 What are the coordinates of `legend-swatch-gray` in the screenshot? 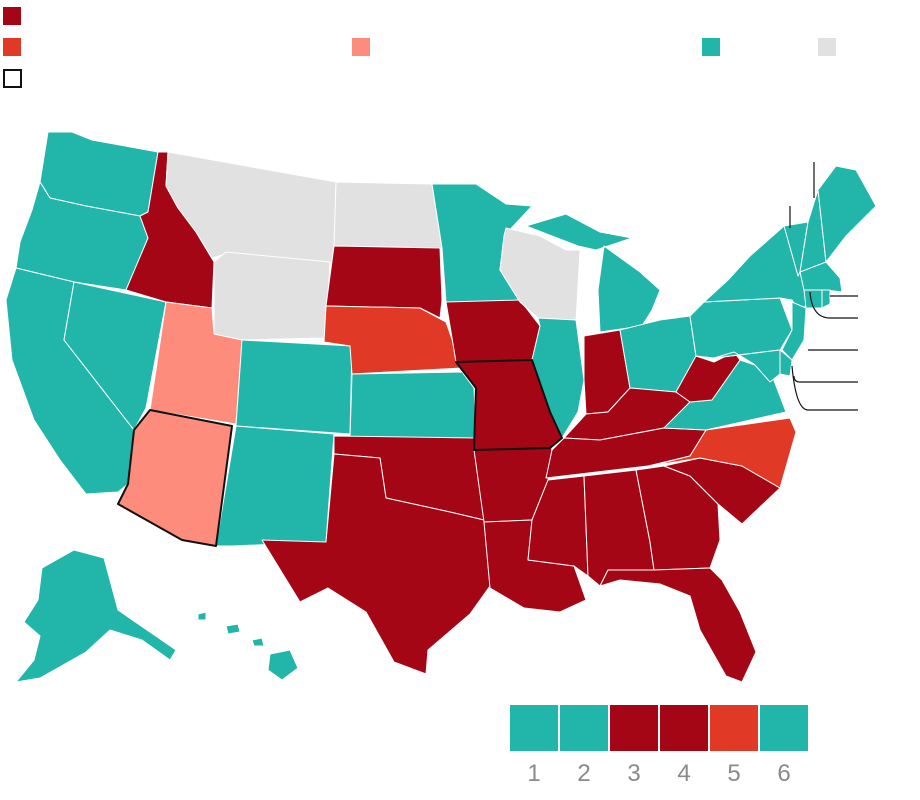 It's located at (827, 47).